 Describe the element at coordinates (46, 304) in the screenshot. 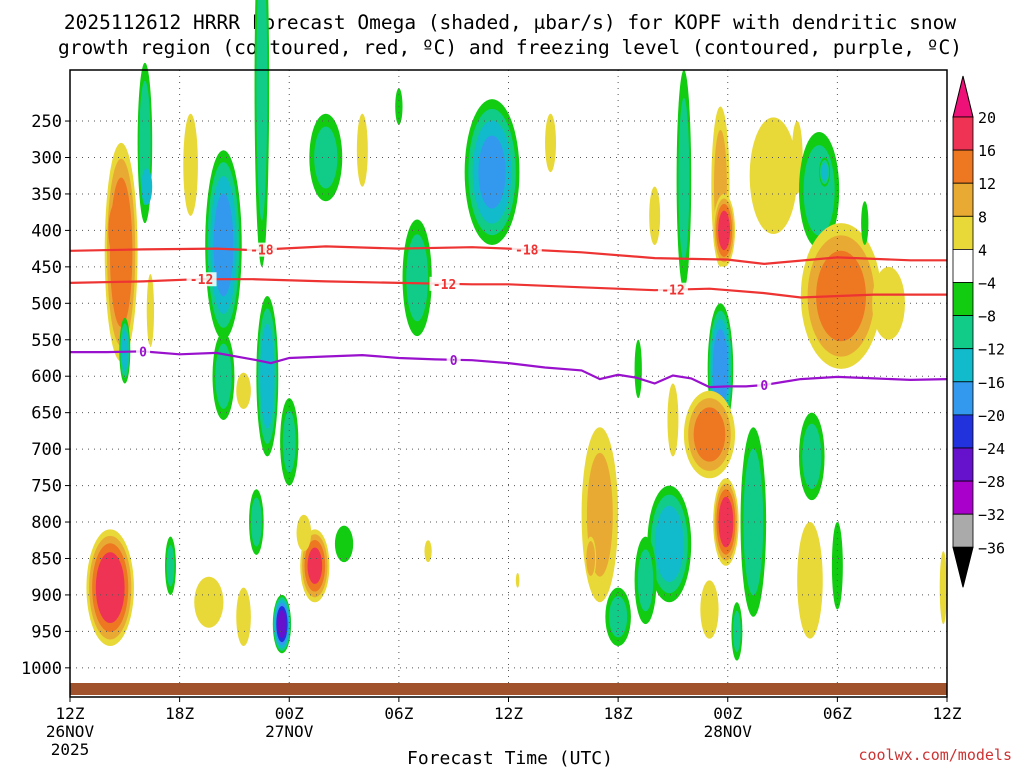

I see `y-tick-label-500: 500` at that location.